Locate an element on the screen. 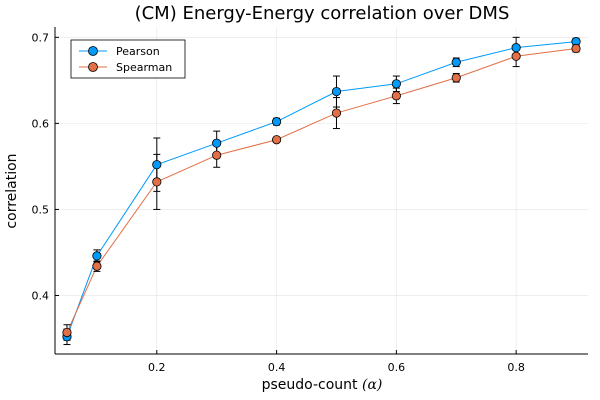  y-tick-label: 0.4 is located at coordinates (41, 295).